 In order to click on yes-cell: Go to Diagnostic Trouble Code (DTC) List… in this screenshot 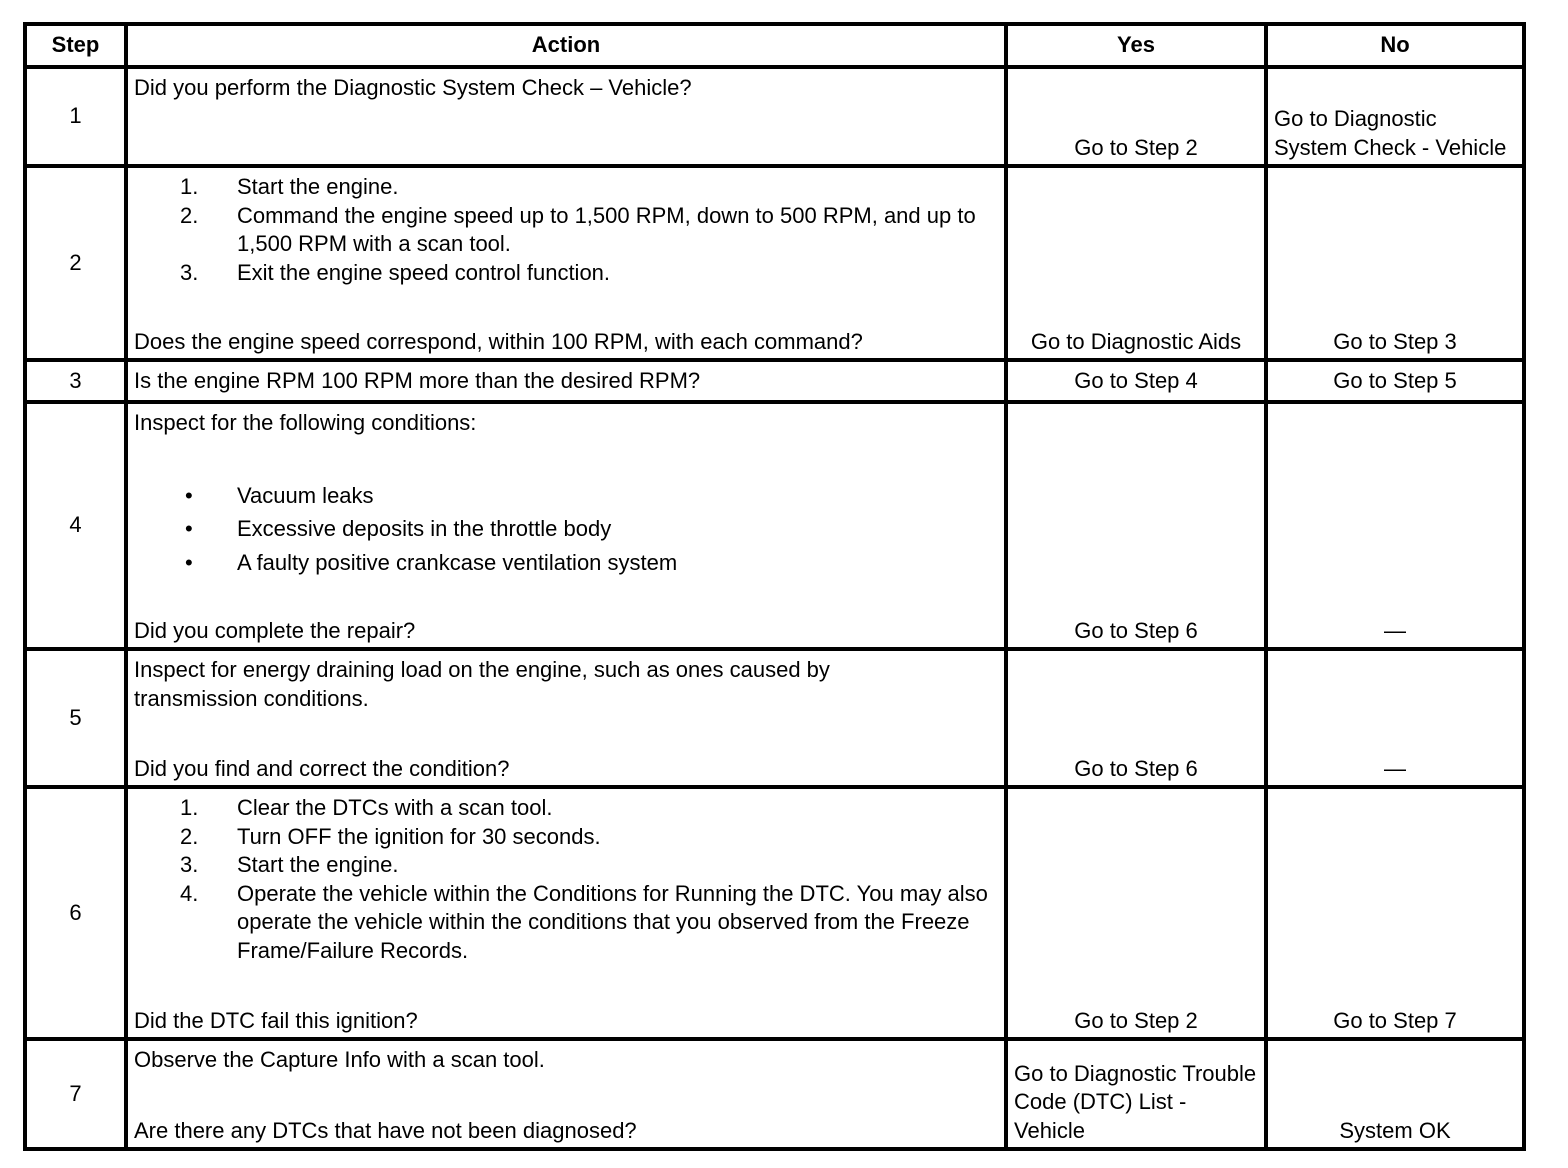, I will do `click(1138, 1094)`.